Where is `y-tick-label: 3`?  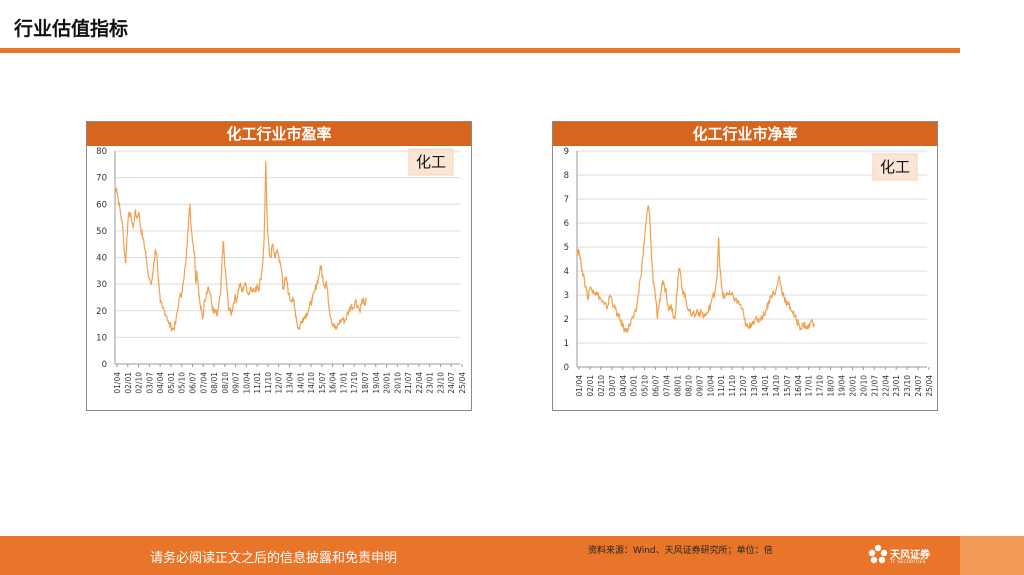
y-tick-label: 3 is located at coordinates (566, 296).